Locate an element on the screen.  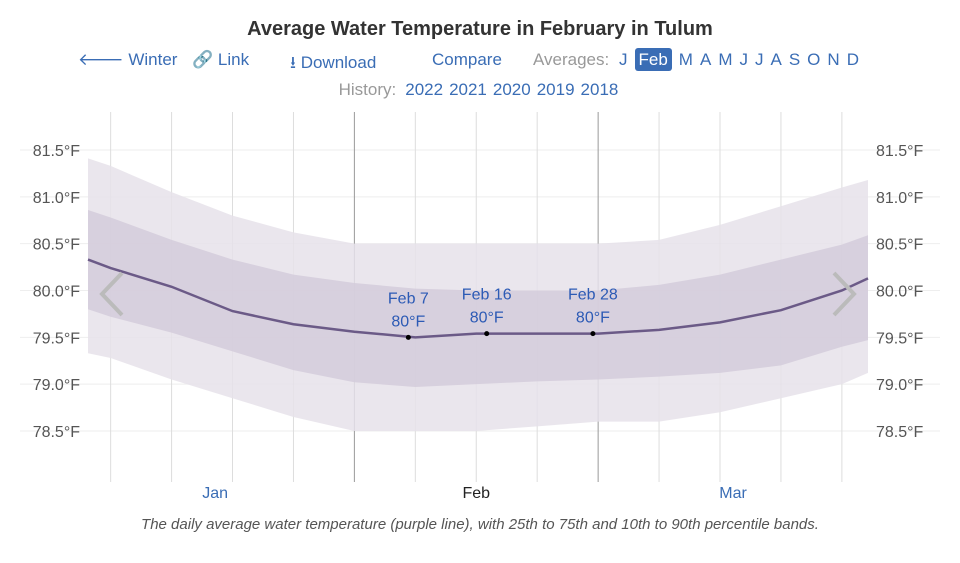
month-11: D is located at coordinates (852, 59).